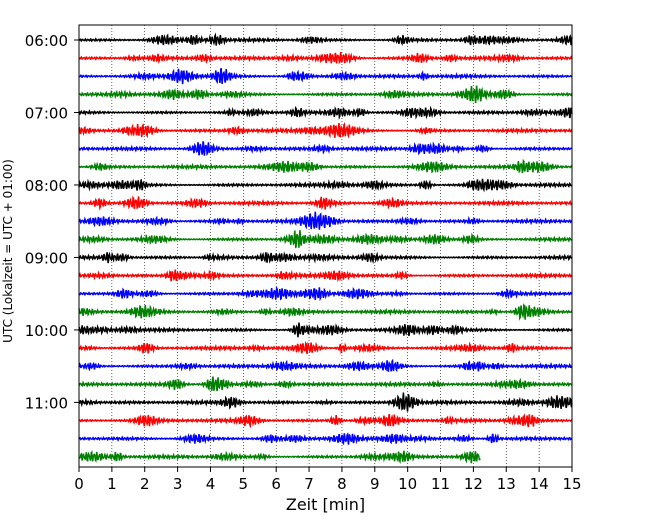  Describe the element at coordinates (506, 484) in the screenshot. I see `x-tick-label: 13` at that location.